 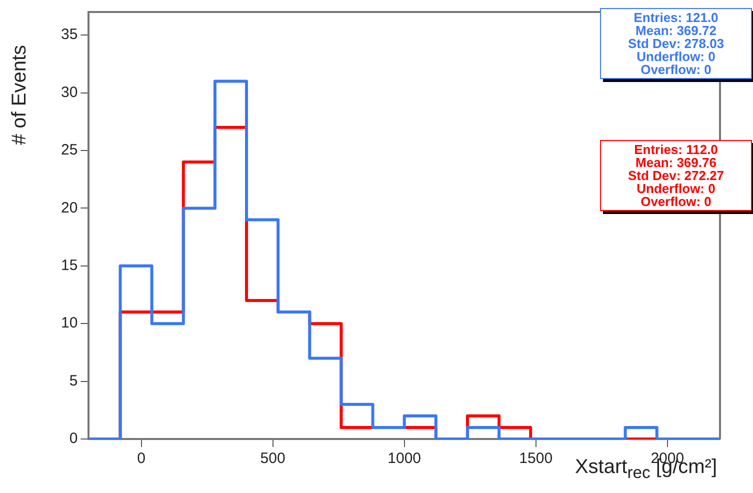 I want to click on x-tick-label: 1500, so click(x=536, y=459).